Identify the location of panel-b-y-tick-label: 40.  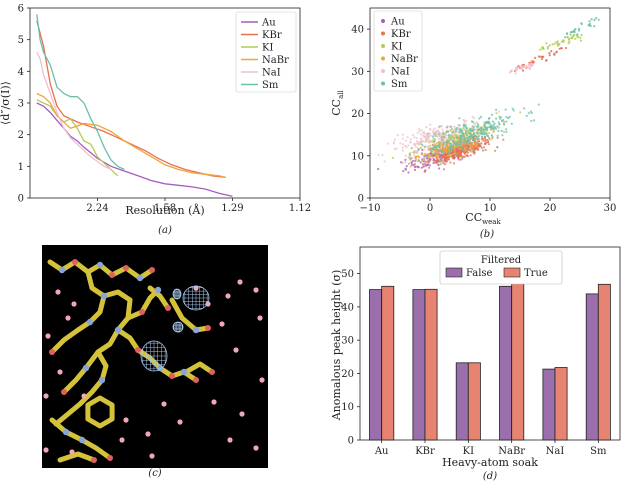
(357, 30).